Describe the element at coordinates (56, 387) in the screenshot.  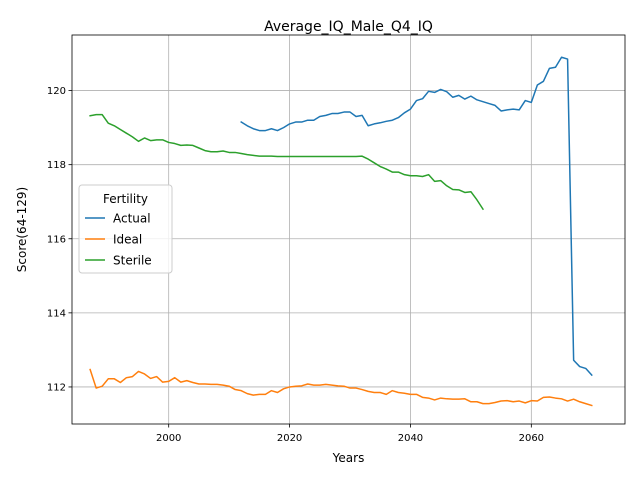
I see `y-tick-label: 112` at that location.